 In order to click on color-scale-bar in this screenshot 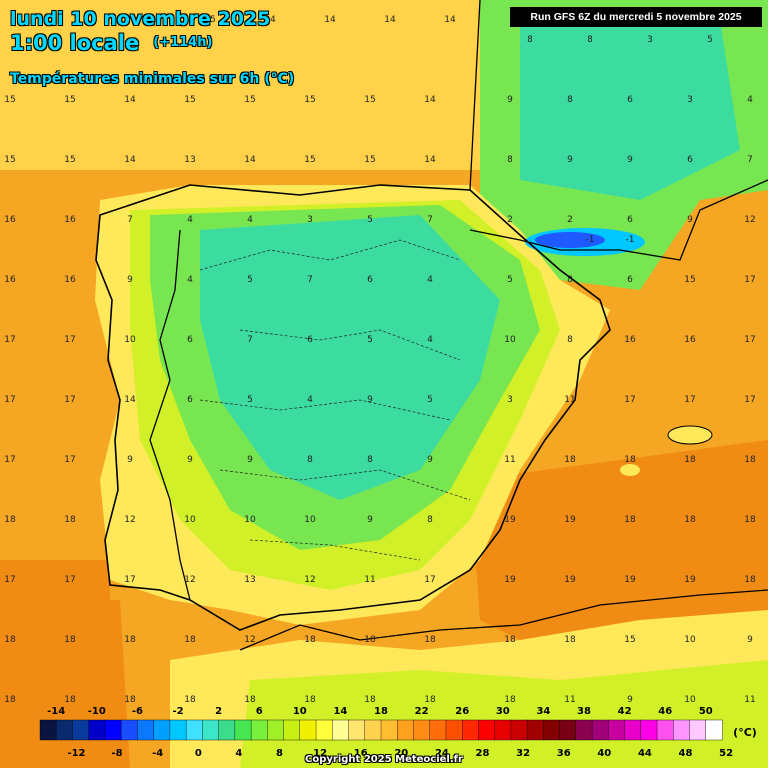, I will do `click(381, 730)`.